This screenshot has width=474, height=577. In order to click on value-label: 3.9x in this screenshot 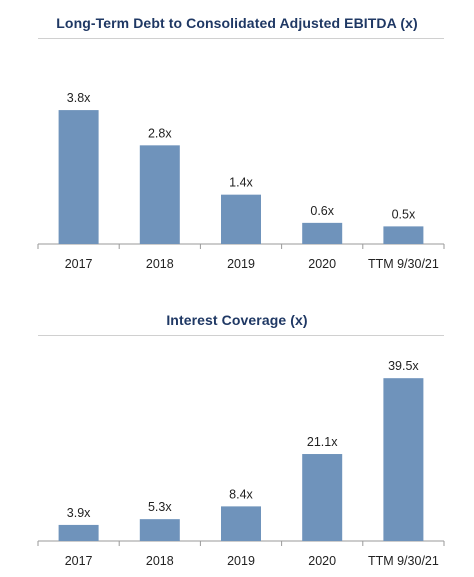, I will do `click(79, 513)`.